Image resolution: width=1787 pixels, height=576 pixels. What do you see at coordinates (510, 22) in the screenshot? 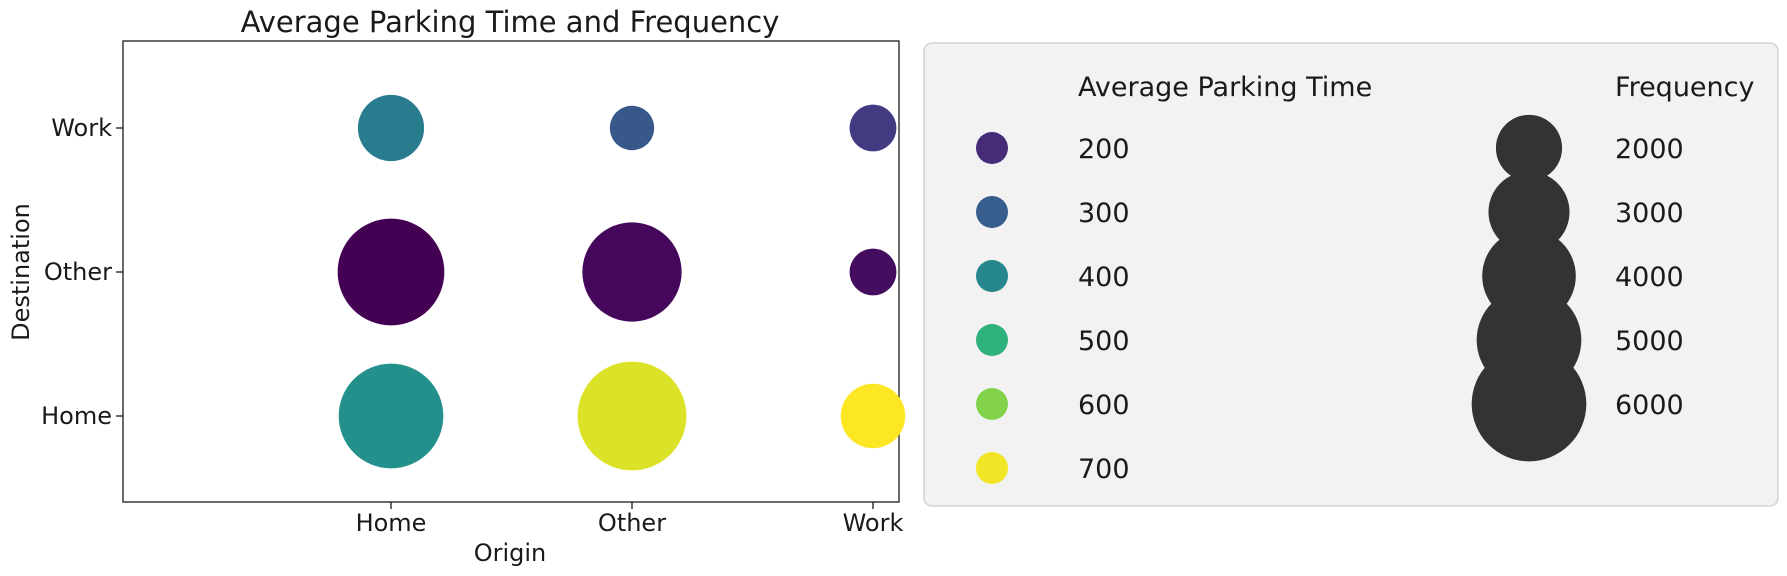
I see `chart-title: Average Parking Time and Frequency` at bounding box center [510, 22].